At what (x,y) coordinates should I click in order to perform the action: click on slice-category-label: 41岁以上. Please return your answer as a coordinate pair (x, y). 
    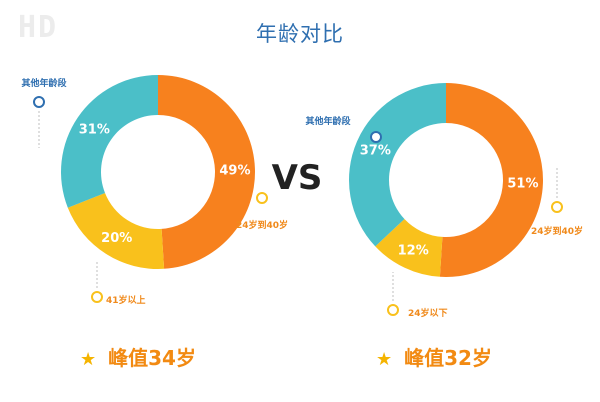
    Looking at the image, I should click on (126, 300).